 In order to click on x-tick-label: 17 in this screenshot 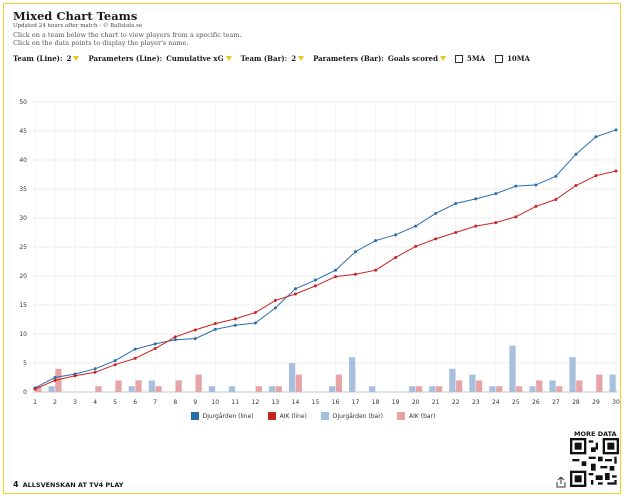, I will do `click(356, 402)`.